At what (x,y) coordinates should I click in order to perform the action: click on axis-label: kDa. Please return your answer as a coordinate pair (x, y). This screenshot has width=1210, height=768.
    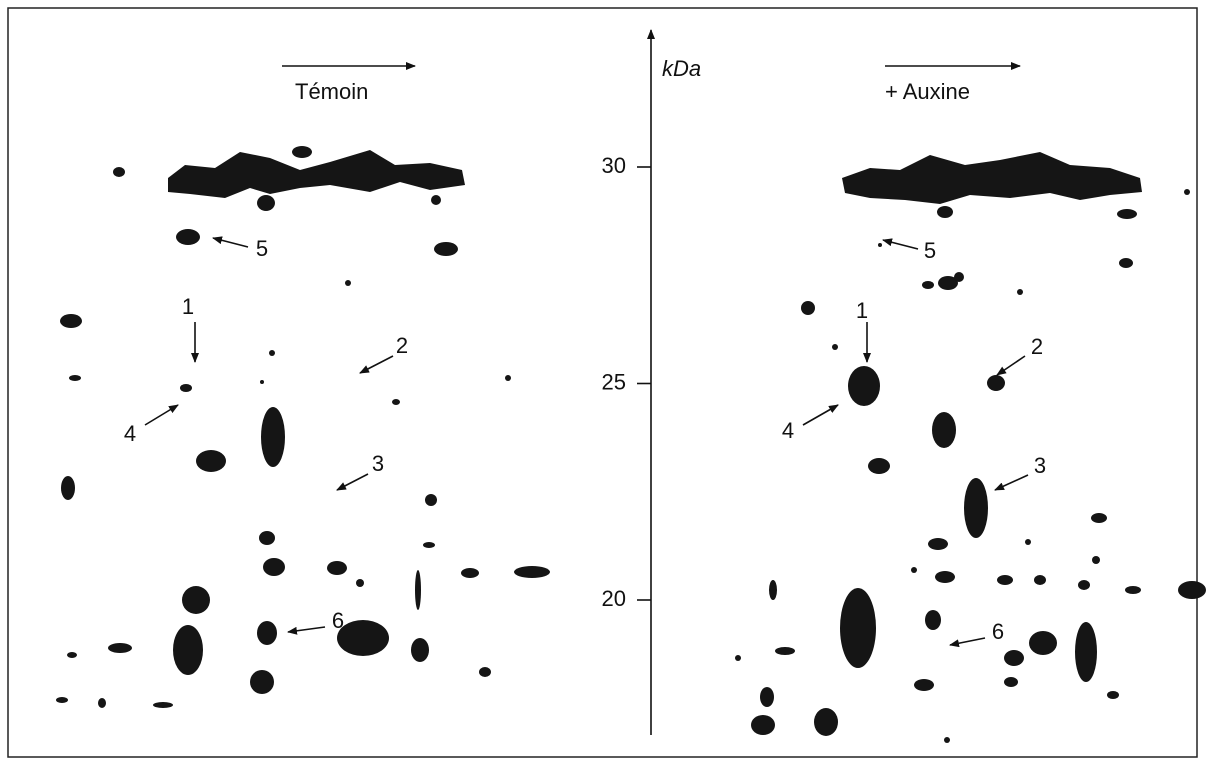
    Looking at the image, I should click on (681, 68).